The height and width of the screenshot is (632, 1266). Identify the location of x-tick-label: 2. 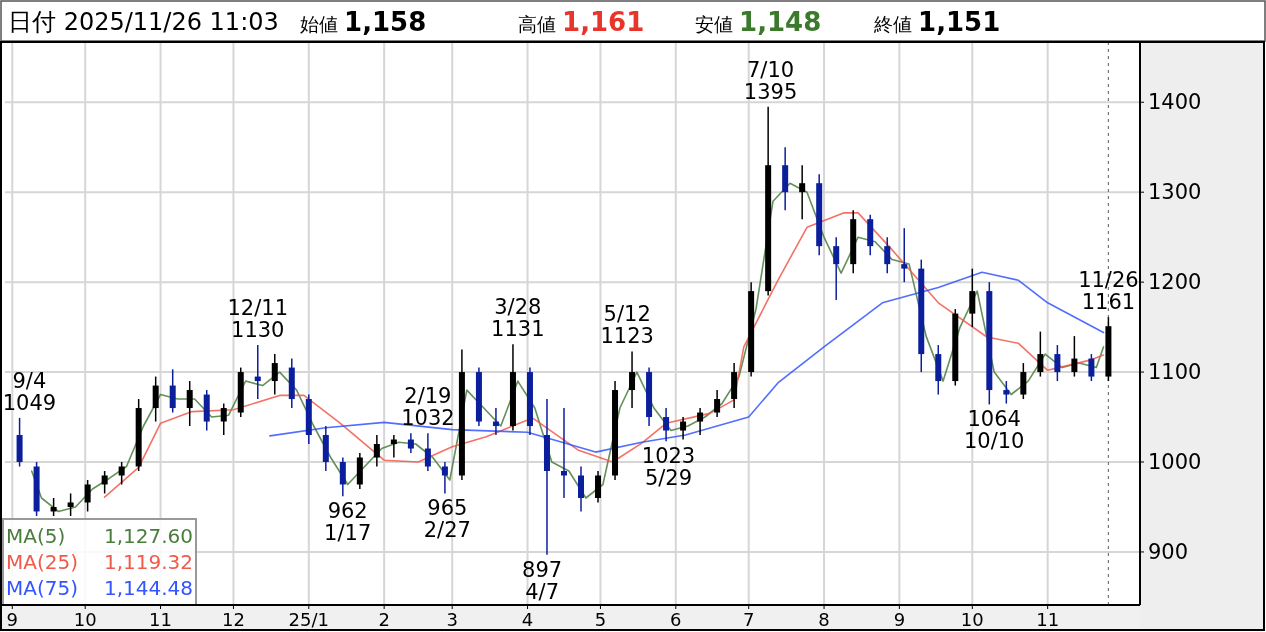
(384, 619).